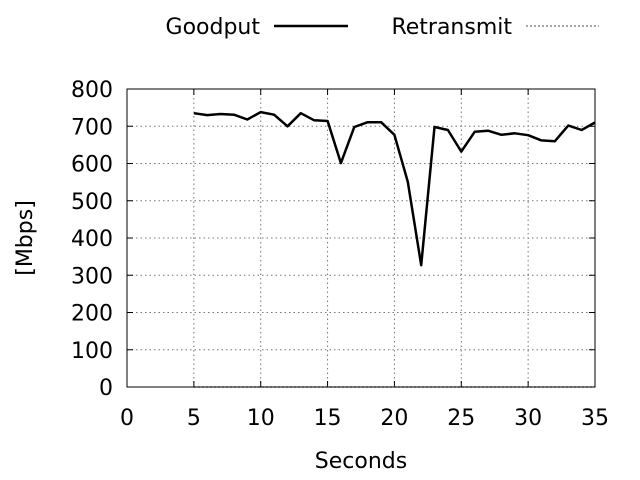 Image resolution: width=640 pixels, height=480 pixels. Describe the element at coordinates (92, 239) in the screenshot. I see `y-tick-label: 400` at that location.